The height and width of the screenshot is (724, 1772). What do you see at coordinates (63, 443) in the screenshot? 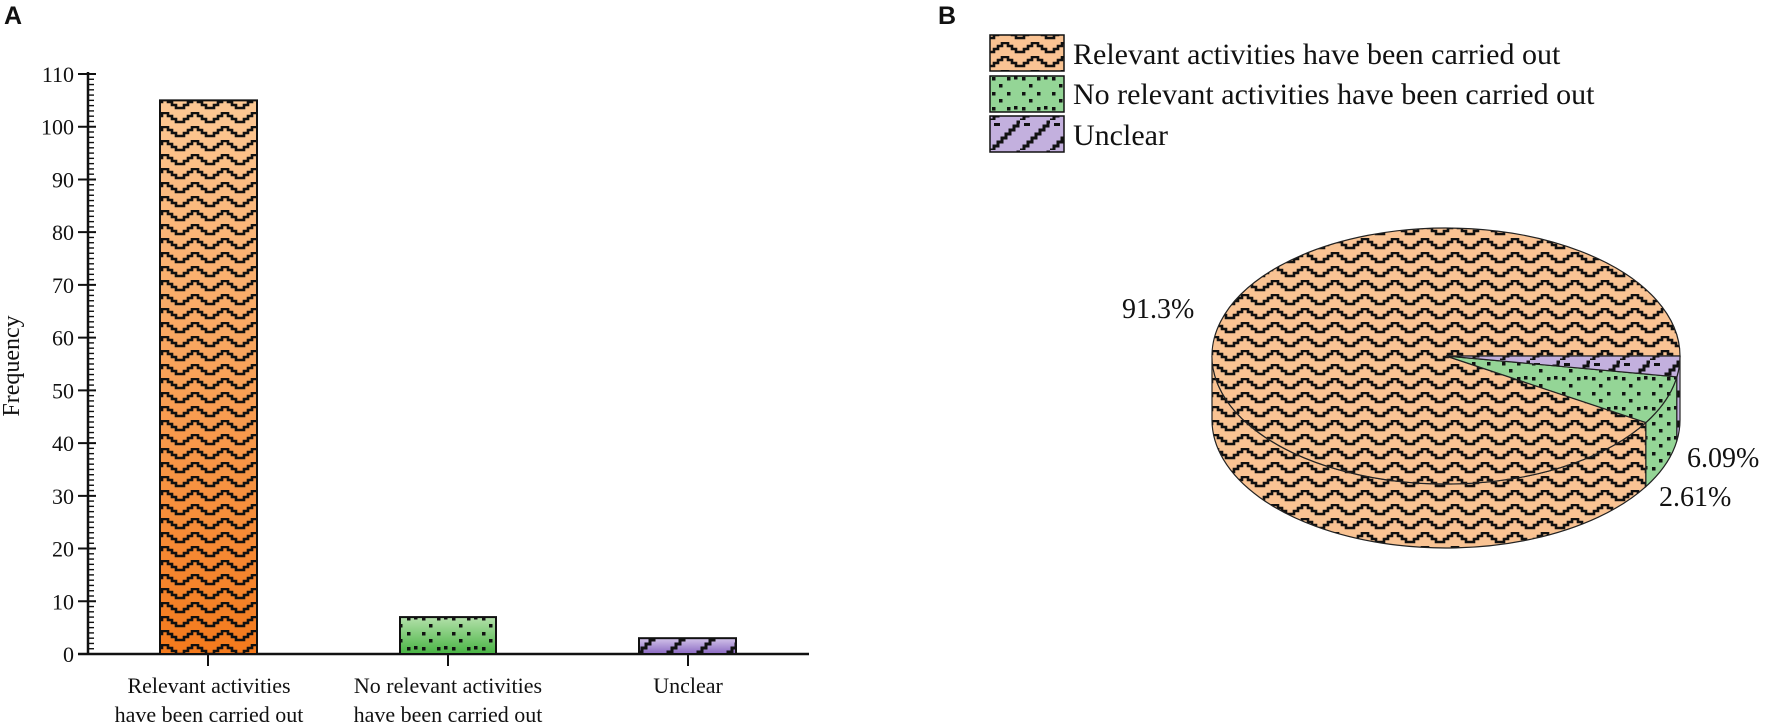
I see `y-tick-label: 40` at bounding box center [63, 443].